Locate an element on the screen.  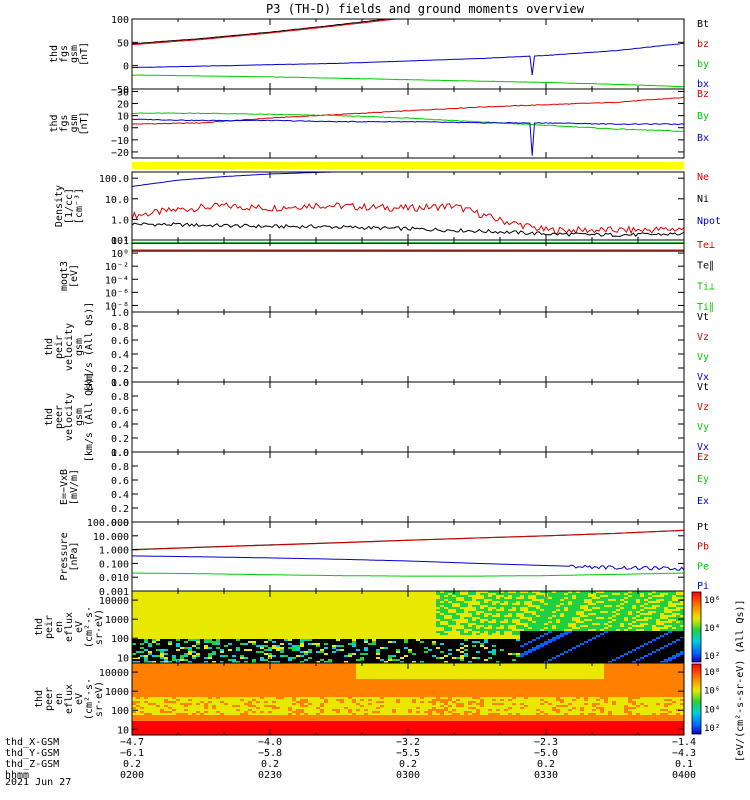
legend-entry: Npot is located at coordinates (709, 221).